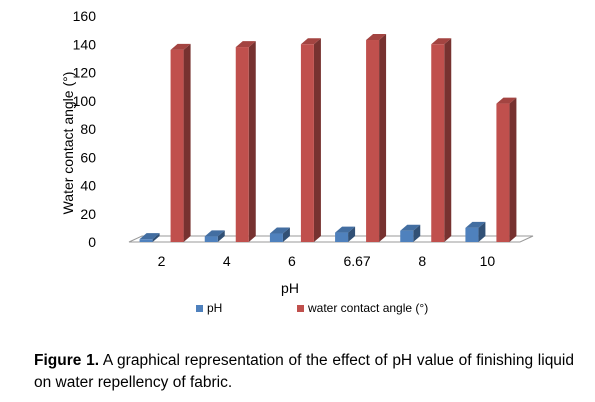  I want to click on x-tick-label: 4, so click(227, 261).